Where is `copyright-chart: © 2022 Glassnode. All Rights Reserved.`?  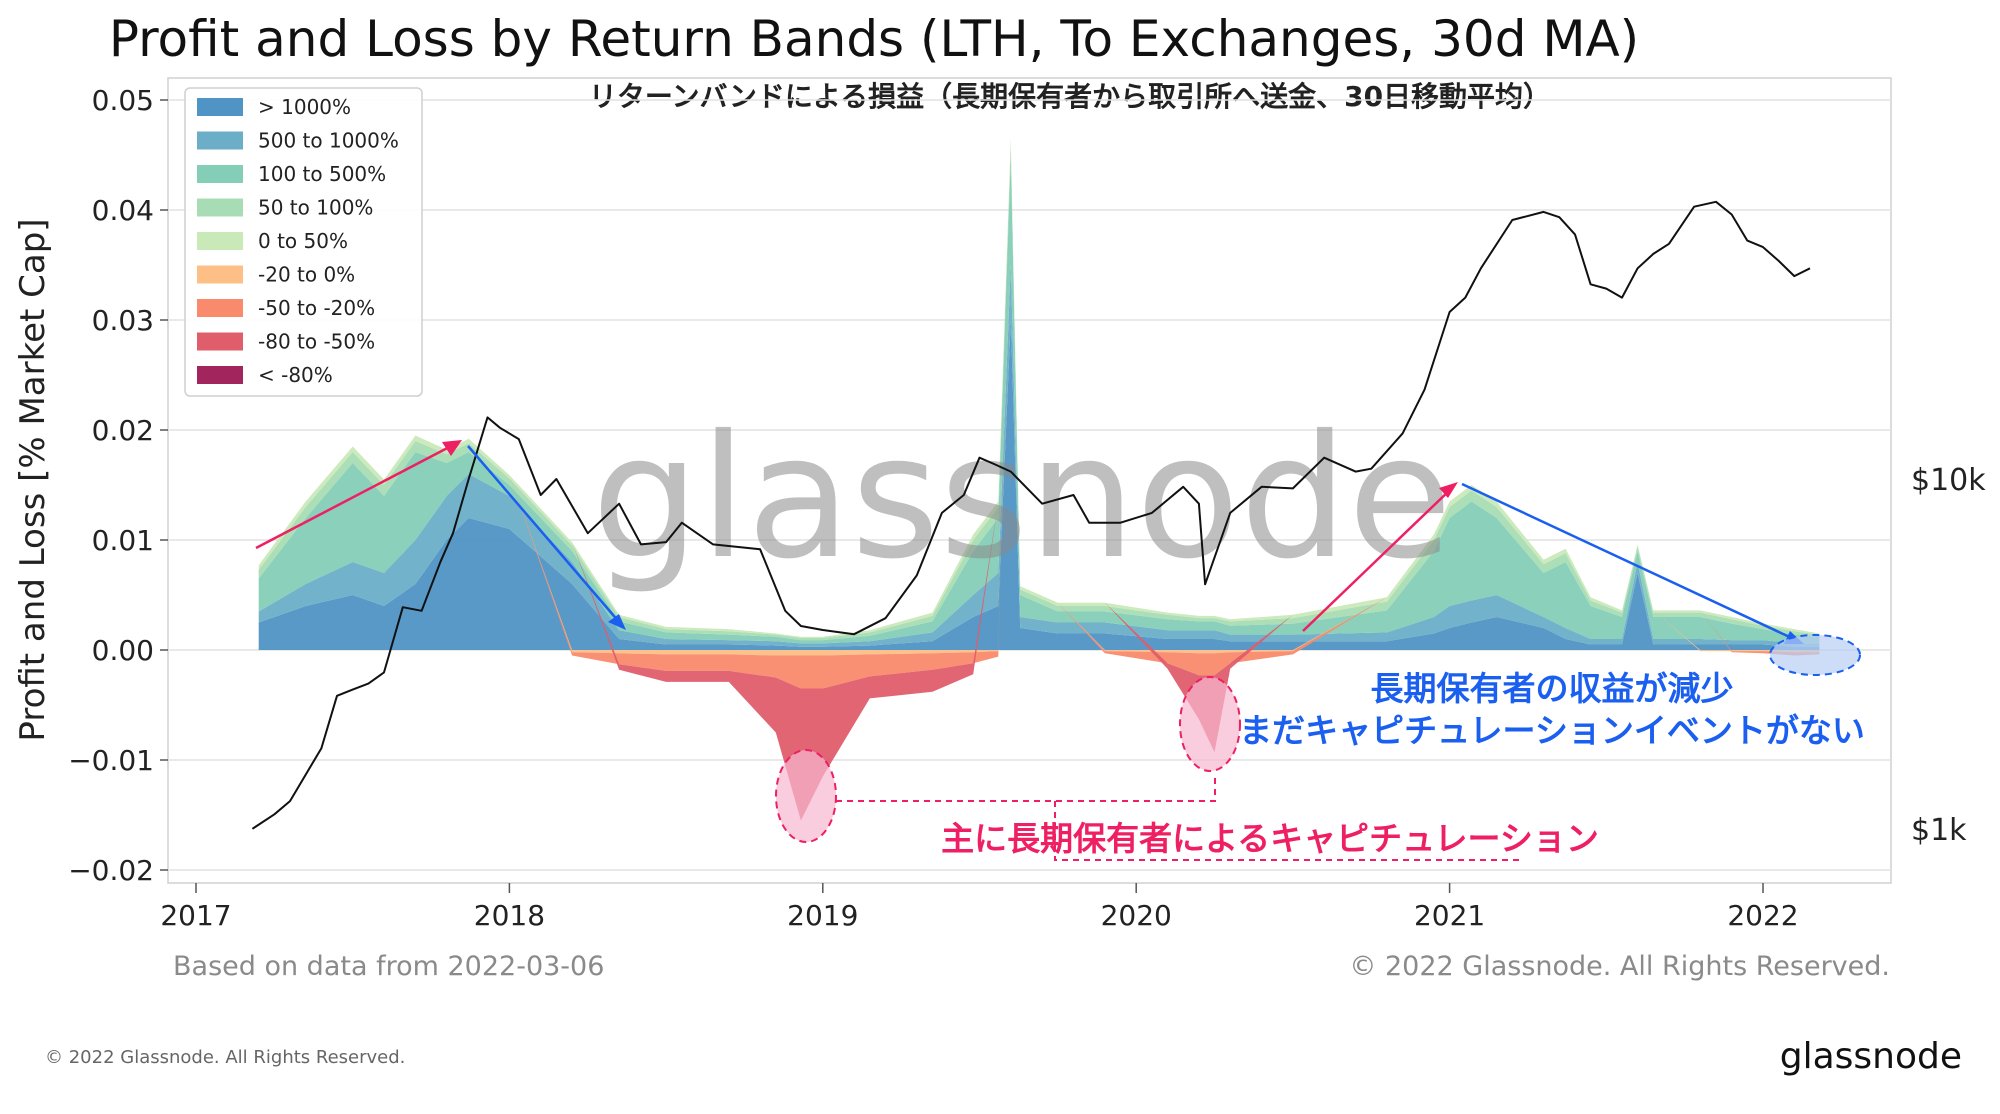
copyright-chart: © 2022 Glassnode. All Rights Reserved. is located at coordinates (1619, 966).